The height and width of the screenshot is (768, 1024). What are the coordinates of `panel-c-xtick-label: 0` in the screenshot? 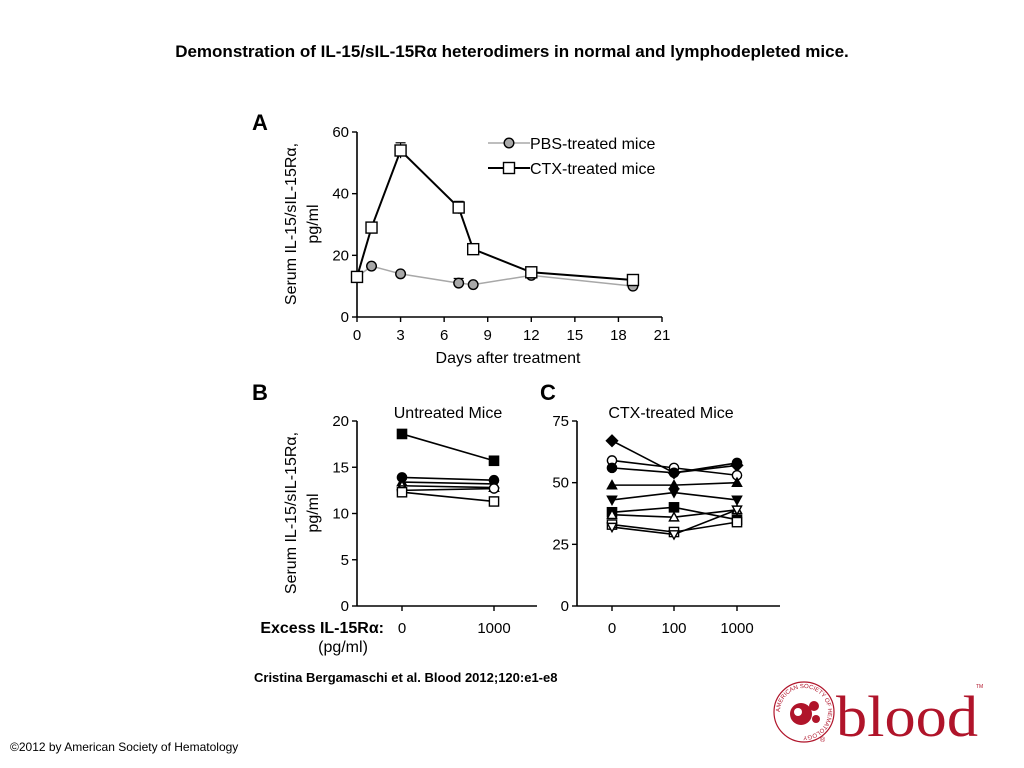 It's located at (612, 628).